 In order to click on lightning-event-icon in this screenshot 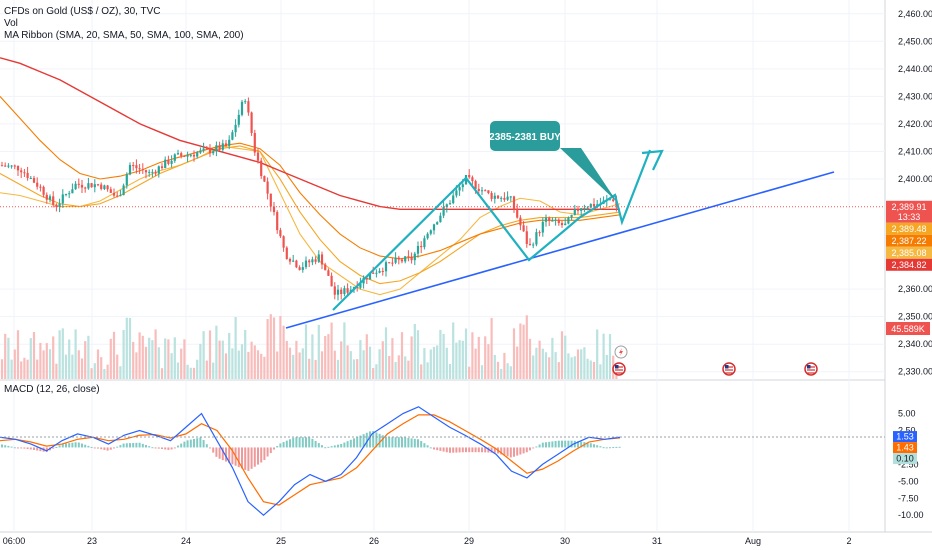, I will do `click(621, 352)`.